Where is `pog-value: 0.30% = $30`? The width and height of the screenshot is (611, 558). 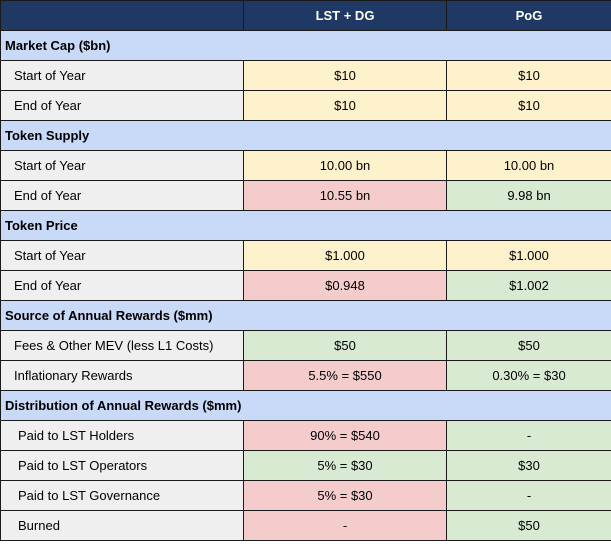
pog-value: 0.30% = $30 is located at coordinates (528, 375).